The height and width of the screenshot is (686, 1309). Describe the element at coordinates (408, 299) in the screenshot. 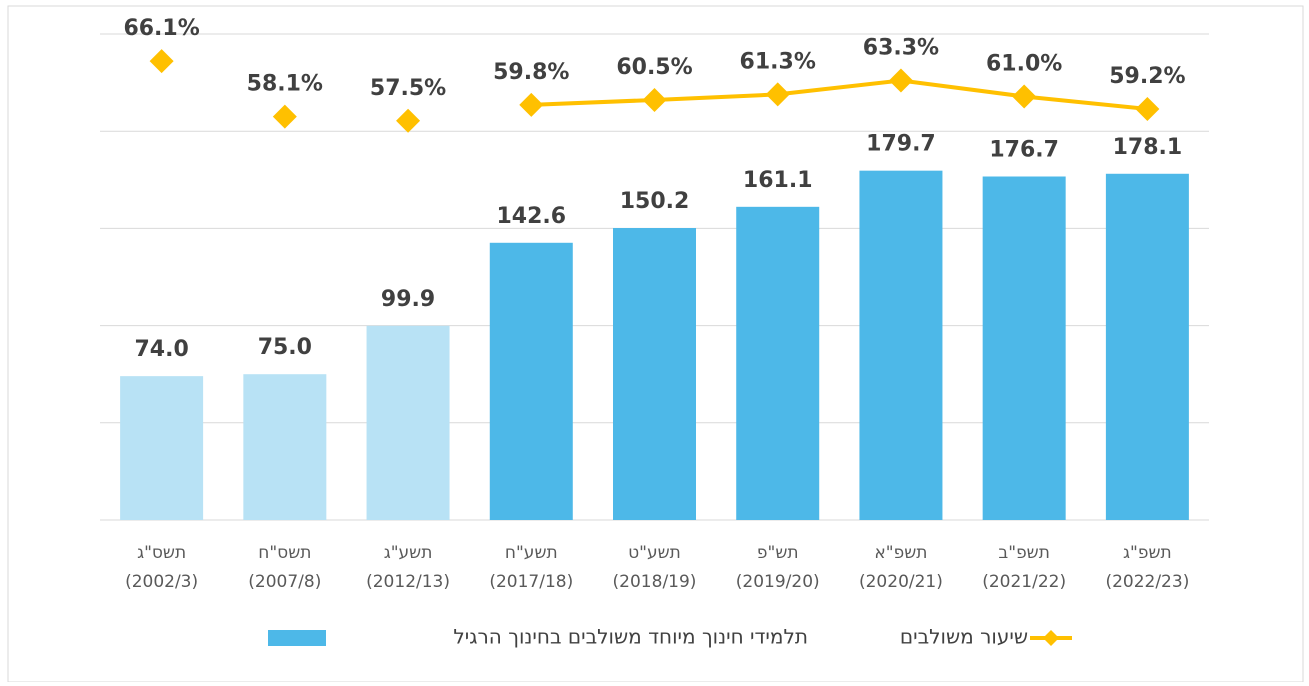

I see `data-label: 99.9` at that location.